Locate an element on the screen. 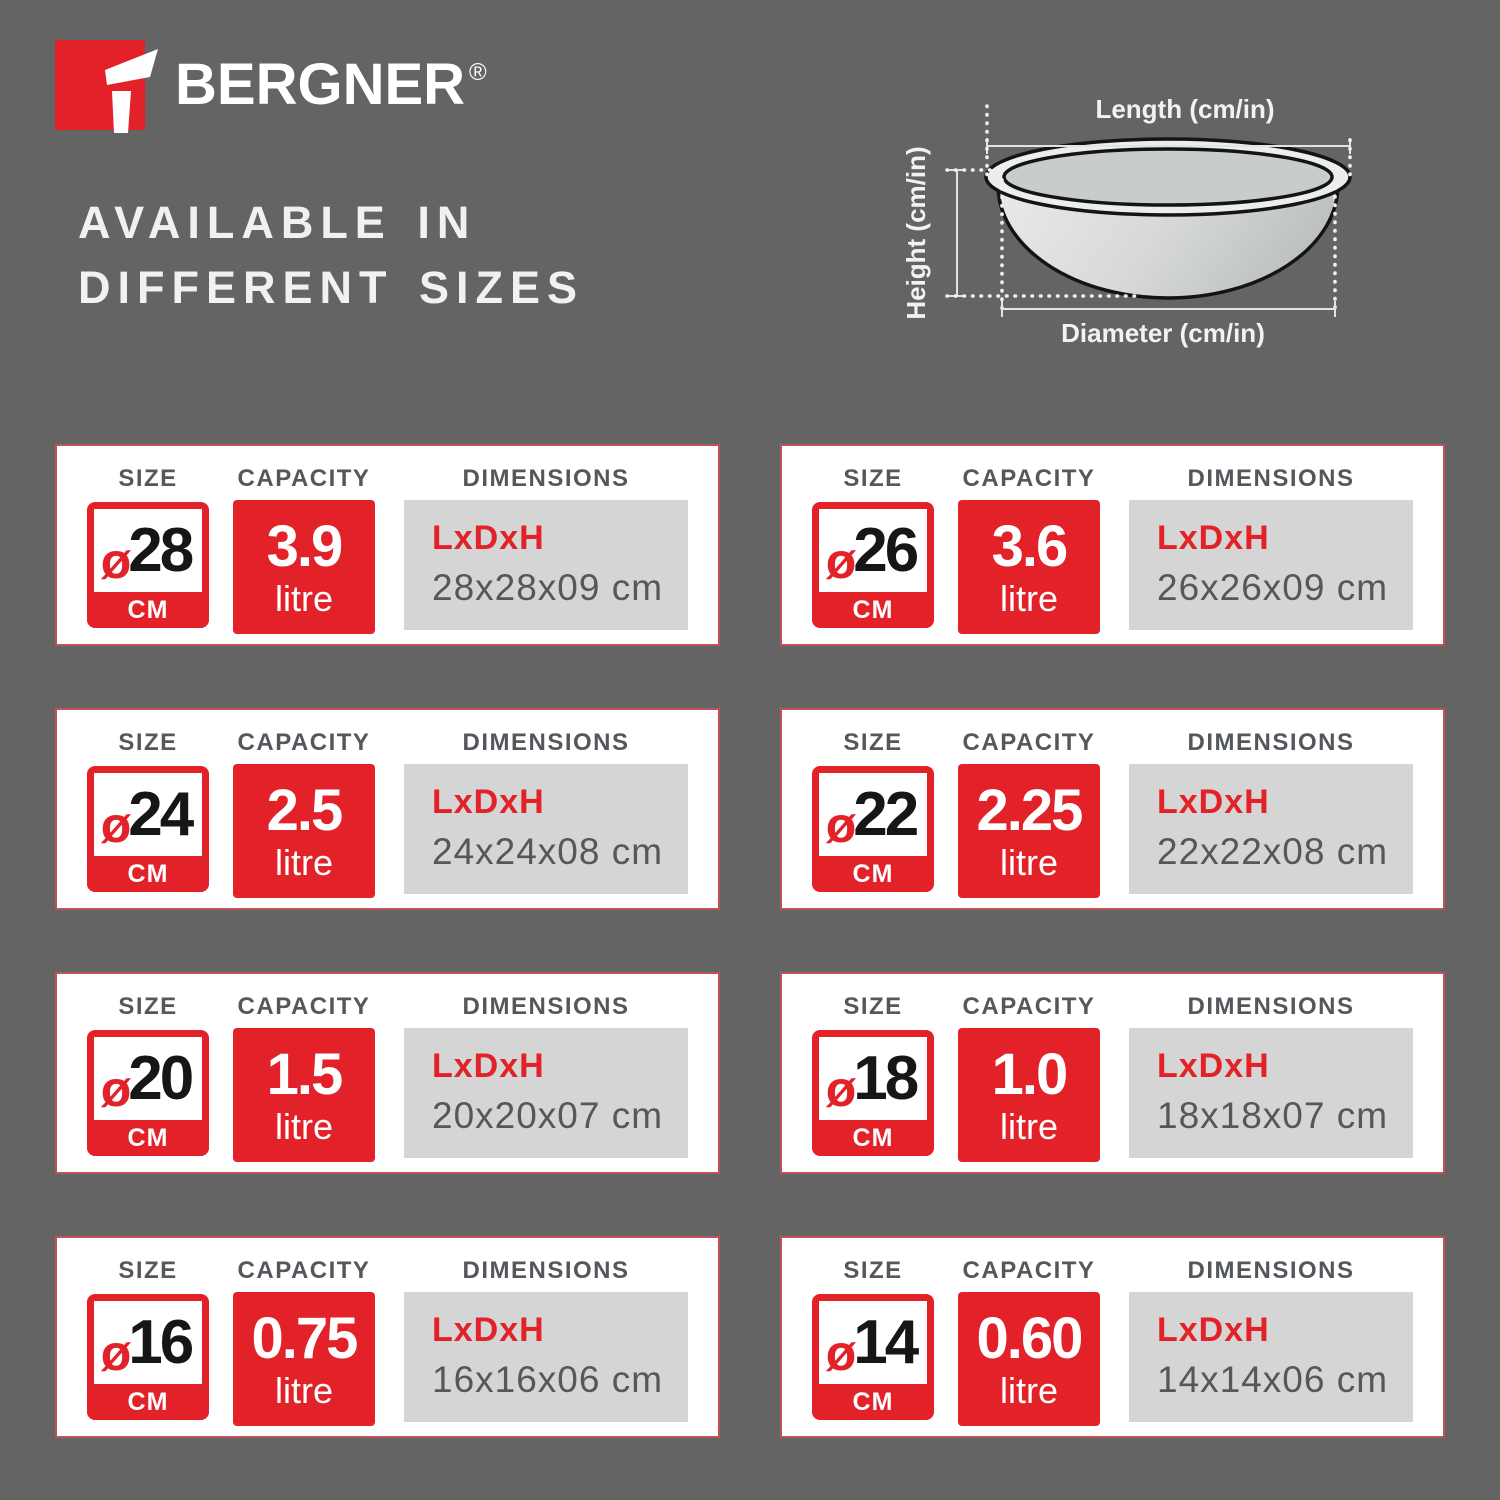  capacity-badge: 0.75 litre is located at coordinates (304, 1359).